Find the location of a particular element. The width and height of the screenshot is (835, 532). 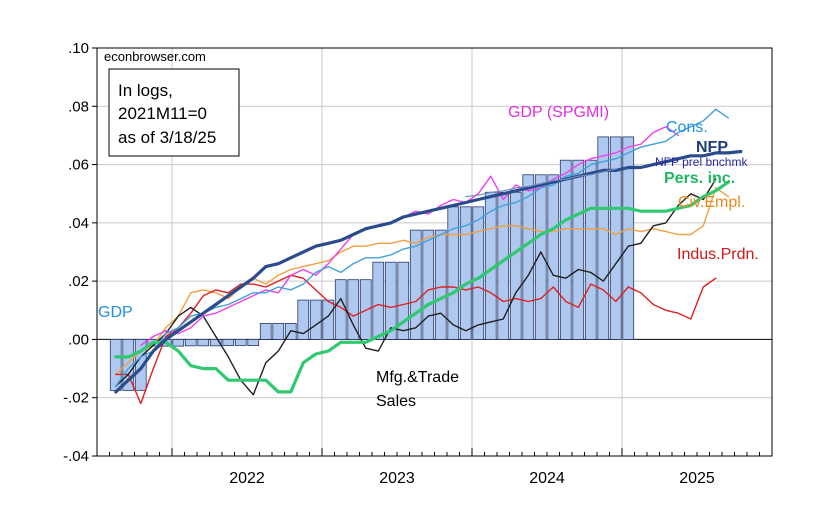

note-line-1: In logs, is located at coordinates (145, 90).